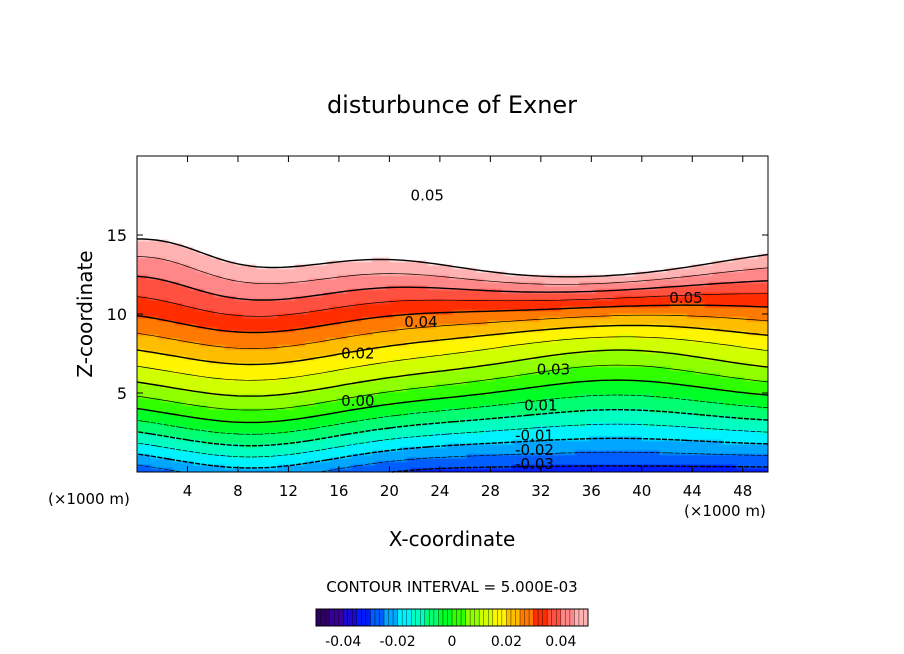 Image resolution: width=904 pixels, height=654 pixels. Describe the element at coordinates (506, 642) in the screenshot. I see `colorbar-tick-label: 0.02` at that location.